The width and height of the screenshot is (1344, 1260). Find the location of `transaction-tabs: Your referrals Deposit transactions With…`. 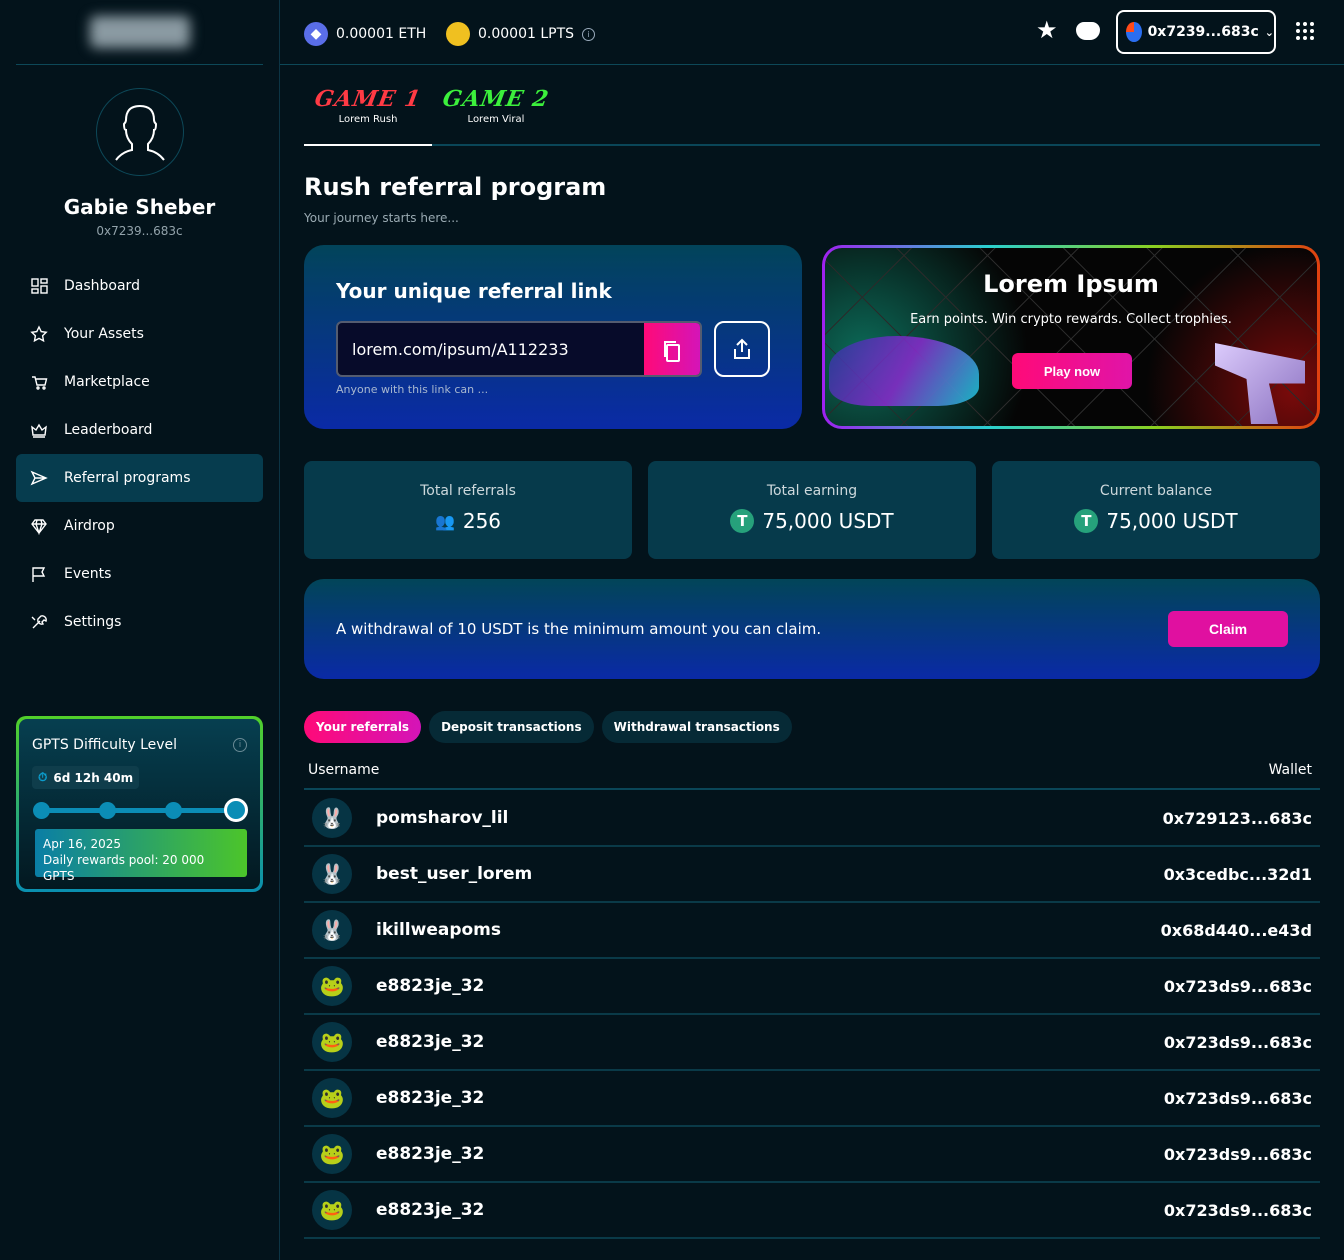

transaction-tabs: Your referrals Deposit transactions With… is located at coordinates (548, 727).